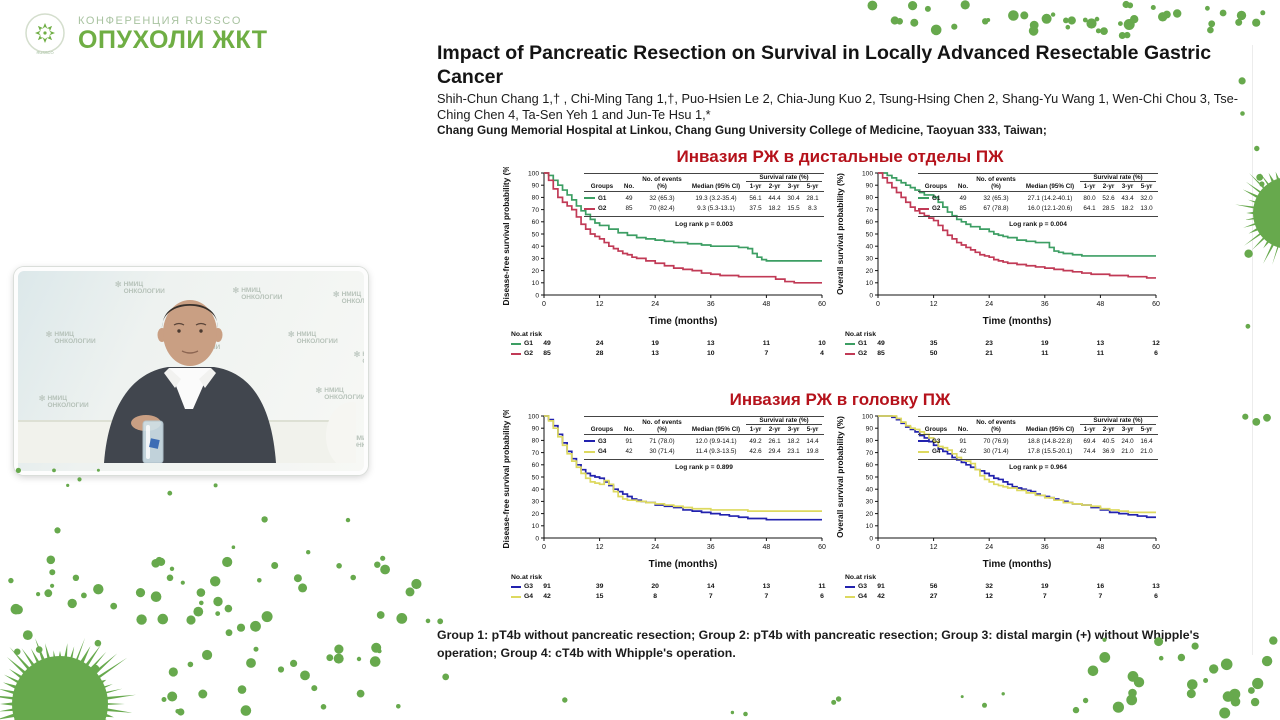 The height and width of the screenshot is (720, 1280). What do you see at coordinates (1089, 209) in the screenshot?
I see `cell-rate: 64.1` at bounding box center [1089, 209].